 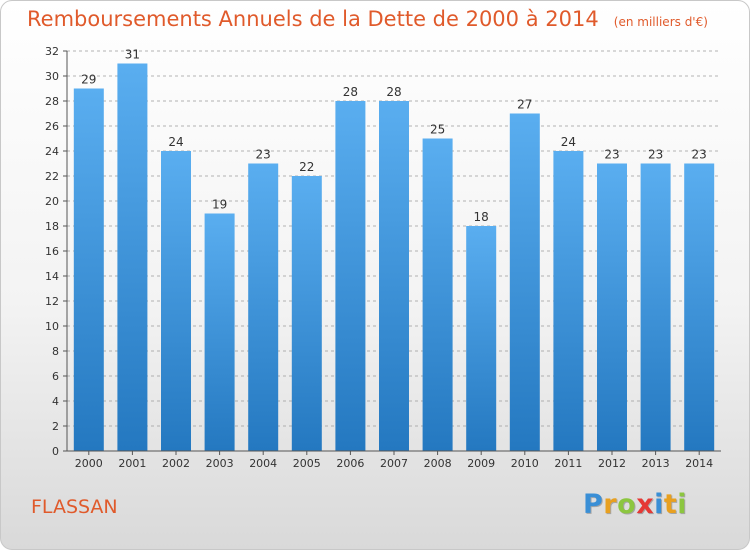 What do you see at coordinates (176, 463) in the screenshot?
I see `x-tick-label: 2002` at bounding box center [176, 463].